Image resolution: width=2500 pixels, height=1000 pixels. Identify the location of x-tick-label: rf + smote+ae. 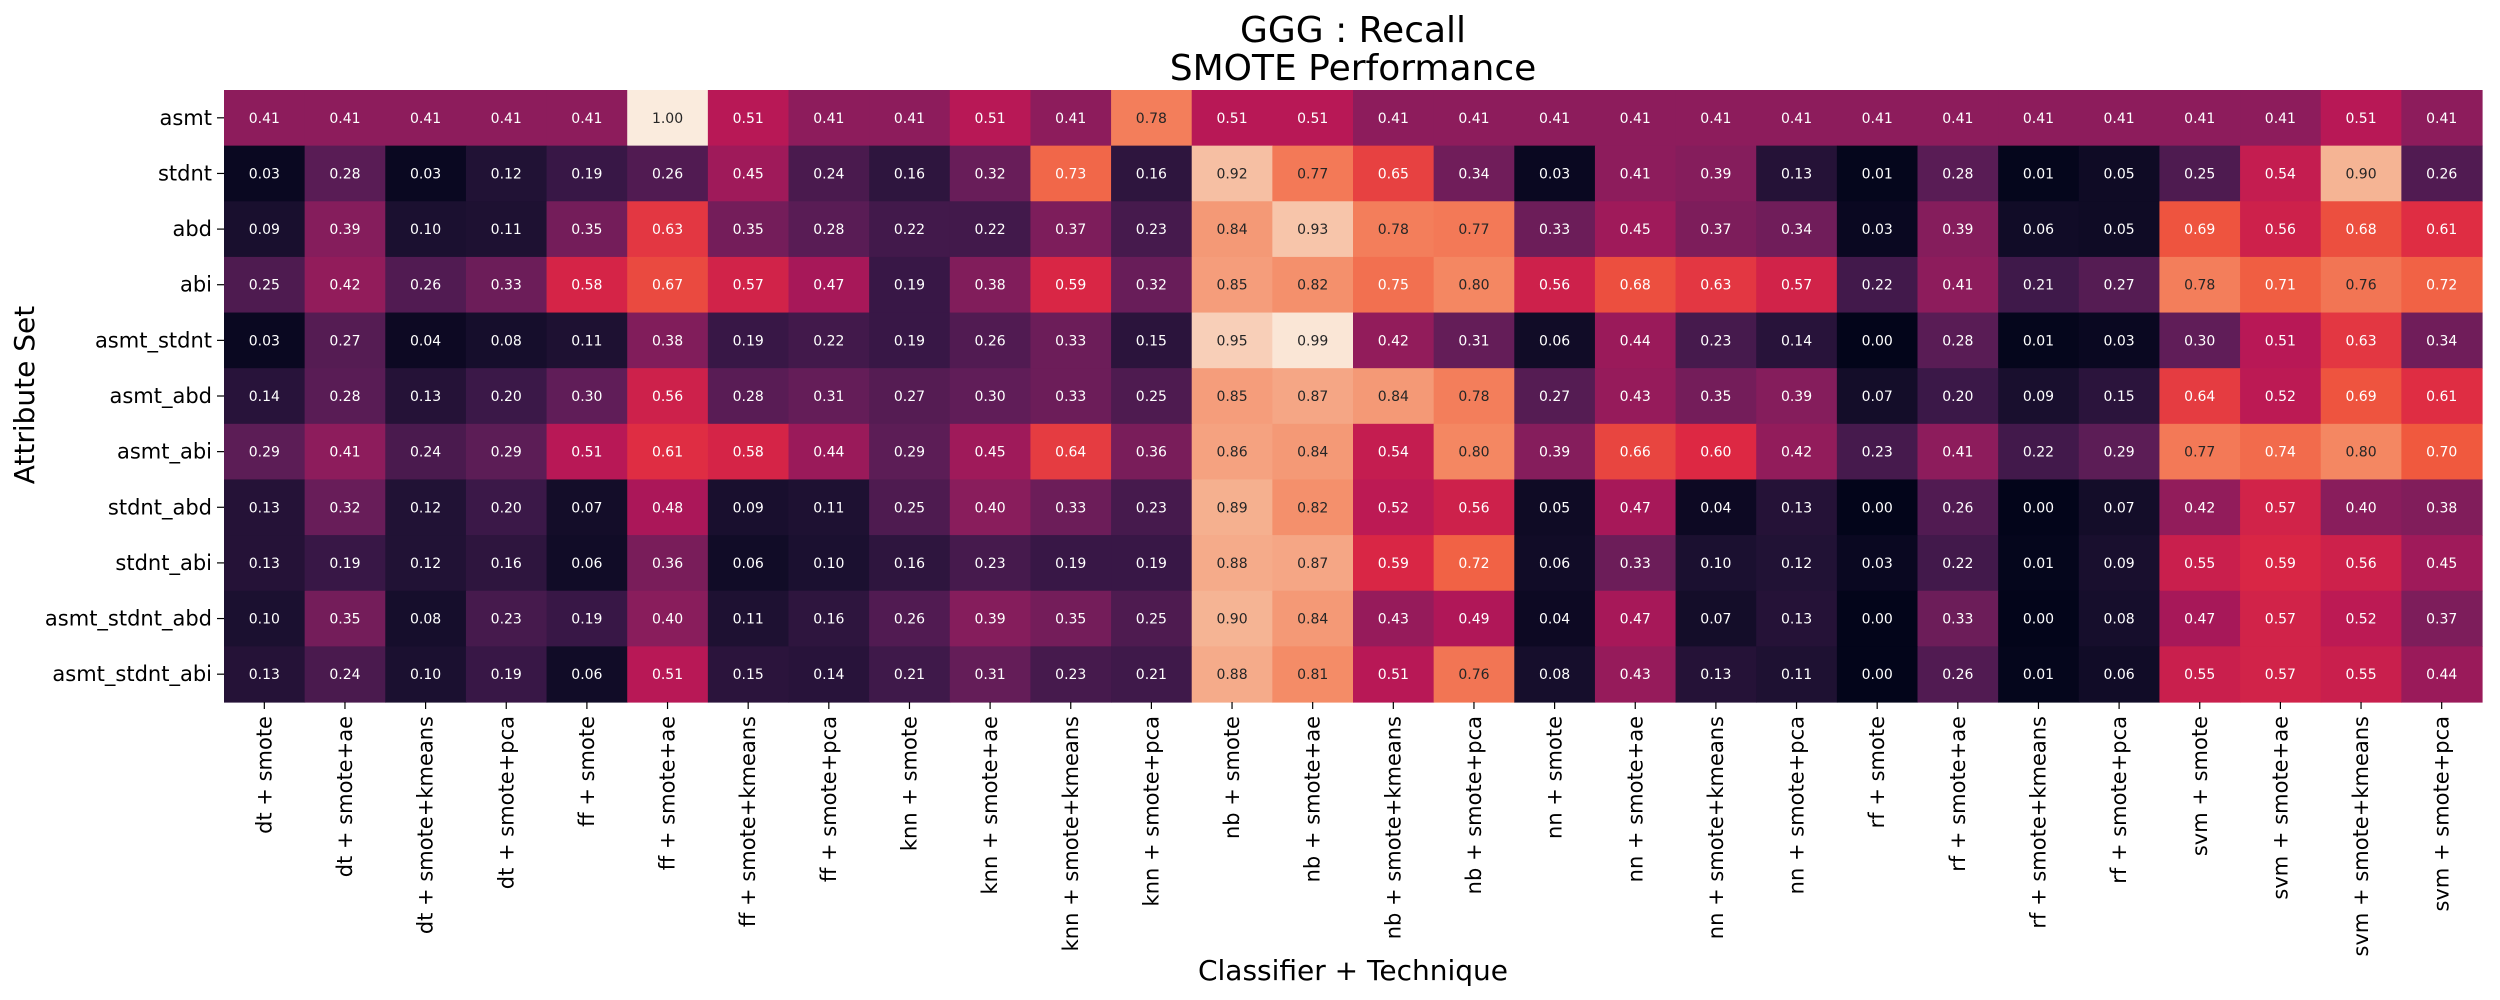
(1958, 794).